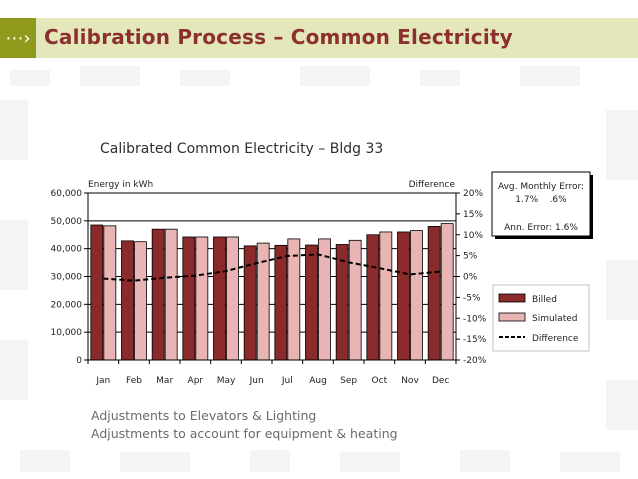  I want to click on bar-billed-sep, so click(342, 302).